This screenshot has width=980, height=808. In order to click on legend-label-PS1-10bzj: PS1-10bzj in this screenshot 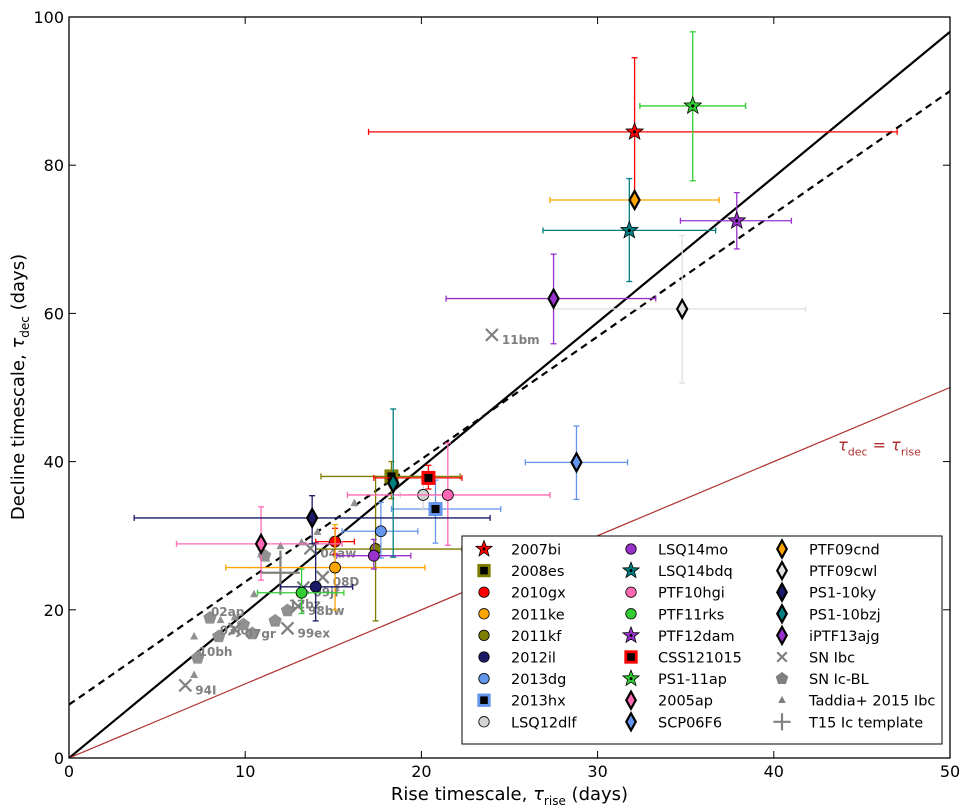, I will do `click(845, 615)`.